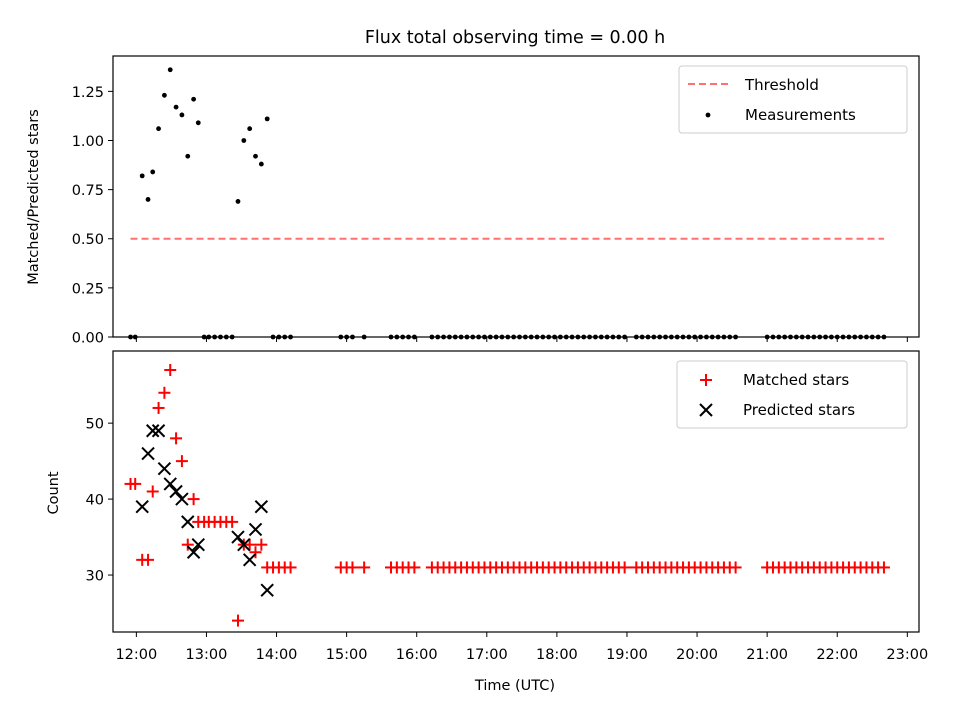 The height and width of the screenshot is (720, 960). Describe the element at coordinates (557, 655) in the screenshot. I see `x-tick-label: 18:00` at that location.